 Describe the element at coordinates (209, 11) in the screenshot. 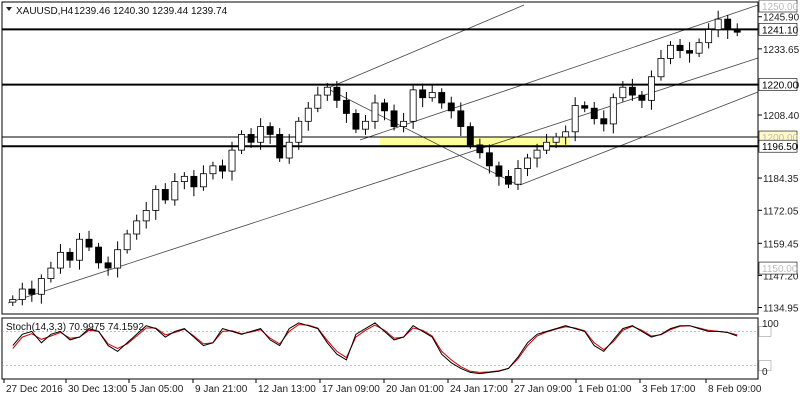

I see `ohlc-close: 1239.74` at that location.